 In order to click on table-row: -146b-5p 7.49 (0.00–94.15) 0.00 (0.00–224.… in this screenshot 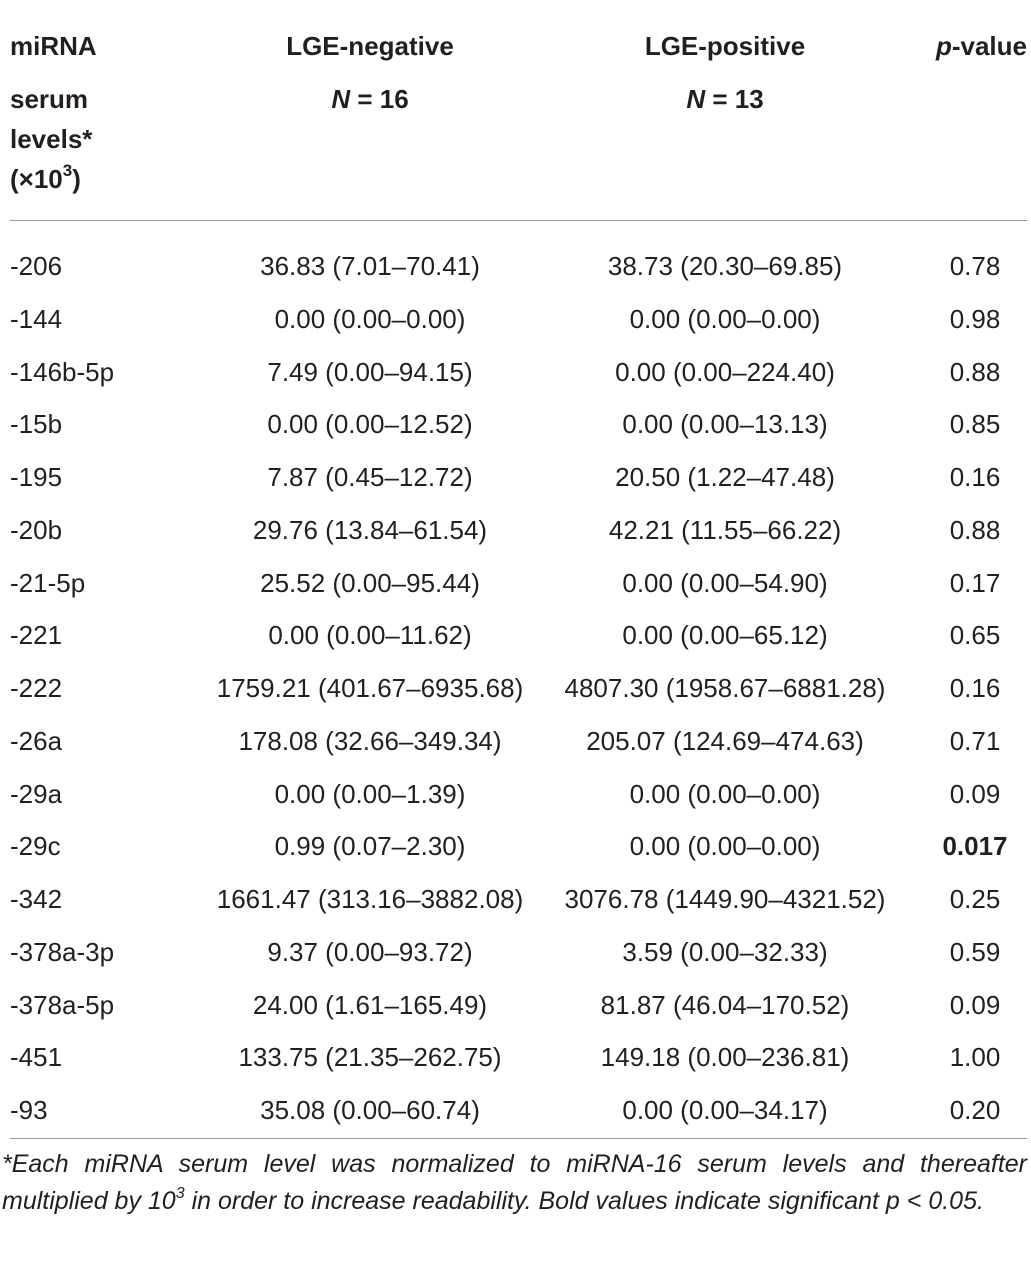, I will do `click(515, 372)`.